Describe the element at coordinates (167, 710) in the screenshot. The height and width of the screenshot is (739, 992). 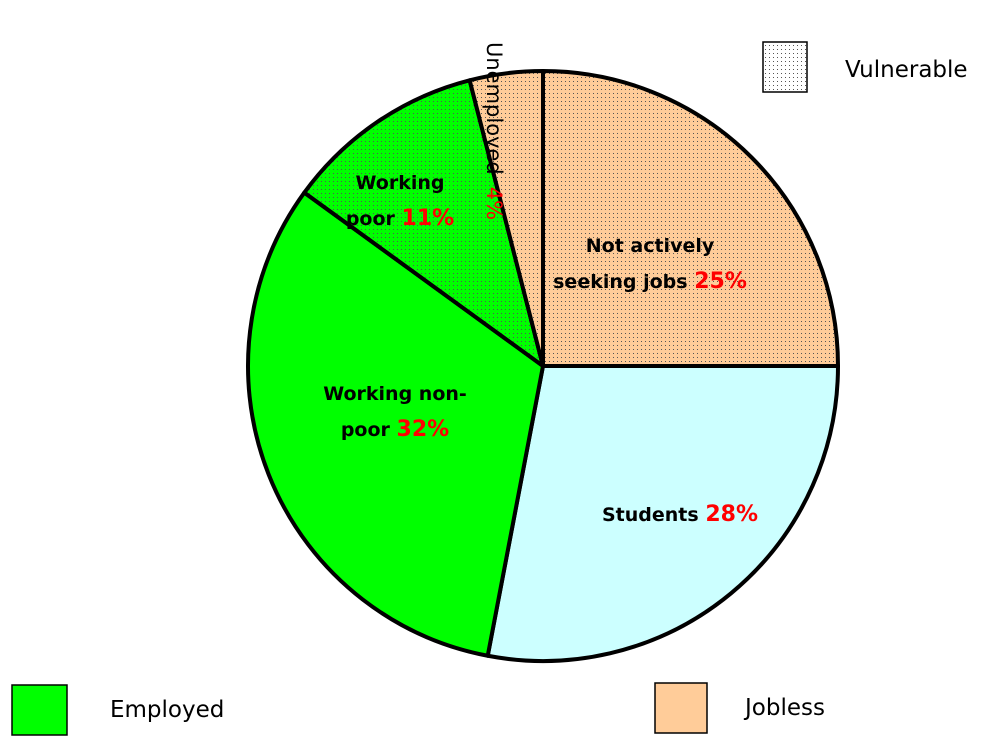
I see `legend-label: Employed` at that location.